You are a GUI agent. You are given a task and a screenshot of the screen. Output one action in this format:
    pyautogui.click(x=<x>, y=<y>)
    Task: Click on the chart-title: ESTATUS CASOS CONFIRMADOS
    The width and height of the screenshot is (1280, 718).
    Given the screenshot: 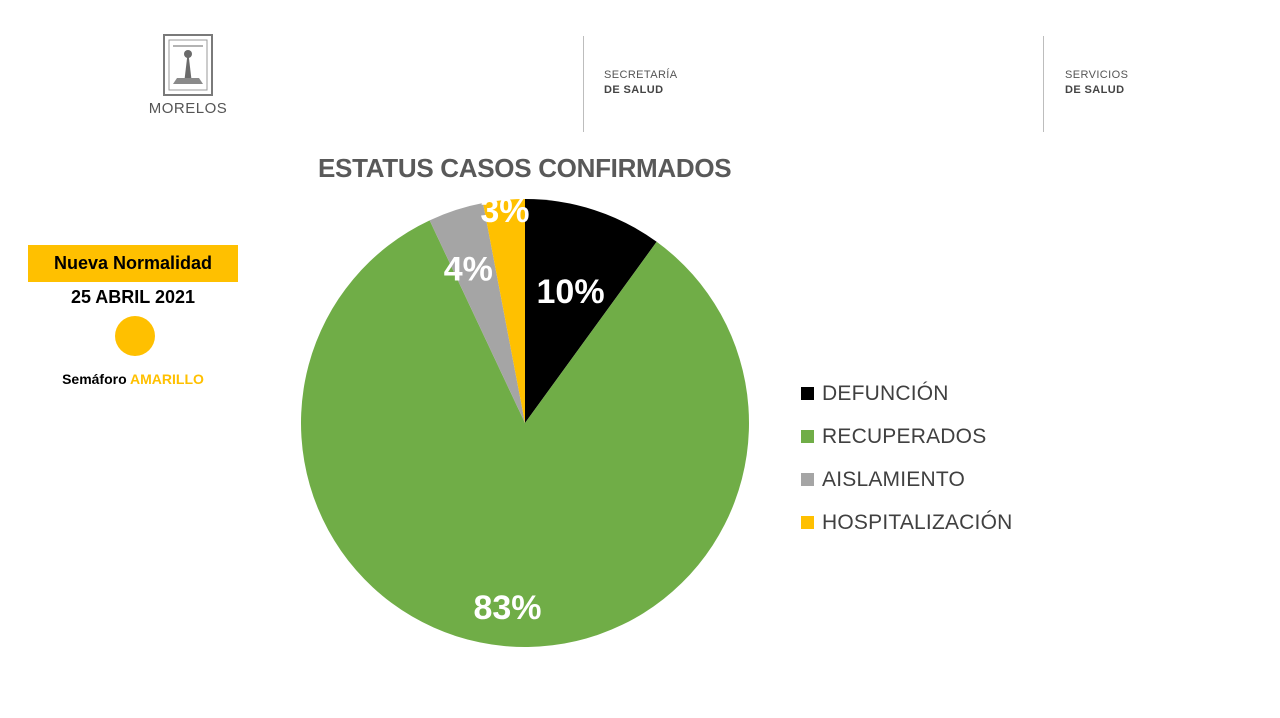 What is the action you would take?
    pyautogui.click(x=525, y=168)
    